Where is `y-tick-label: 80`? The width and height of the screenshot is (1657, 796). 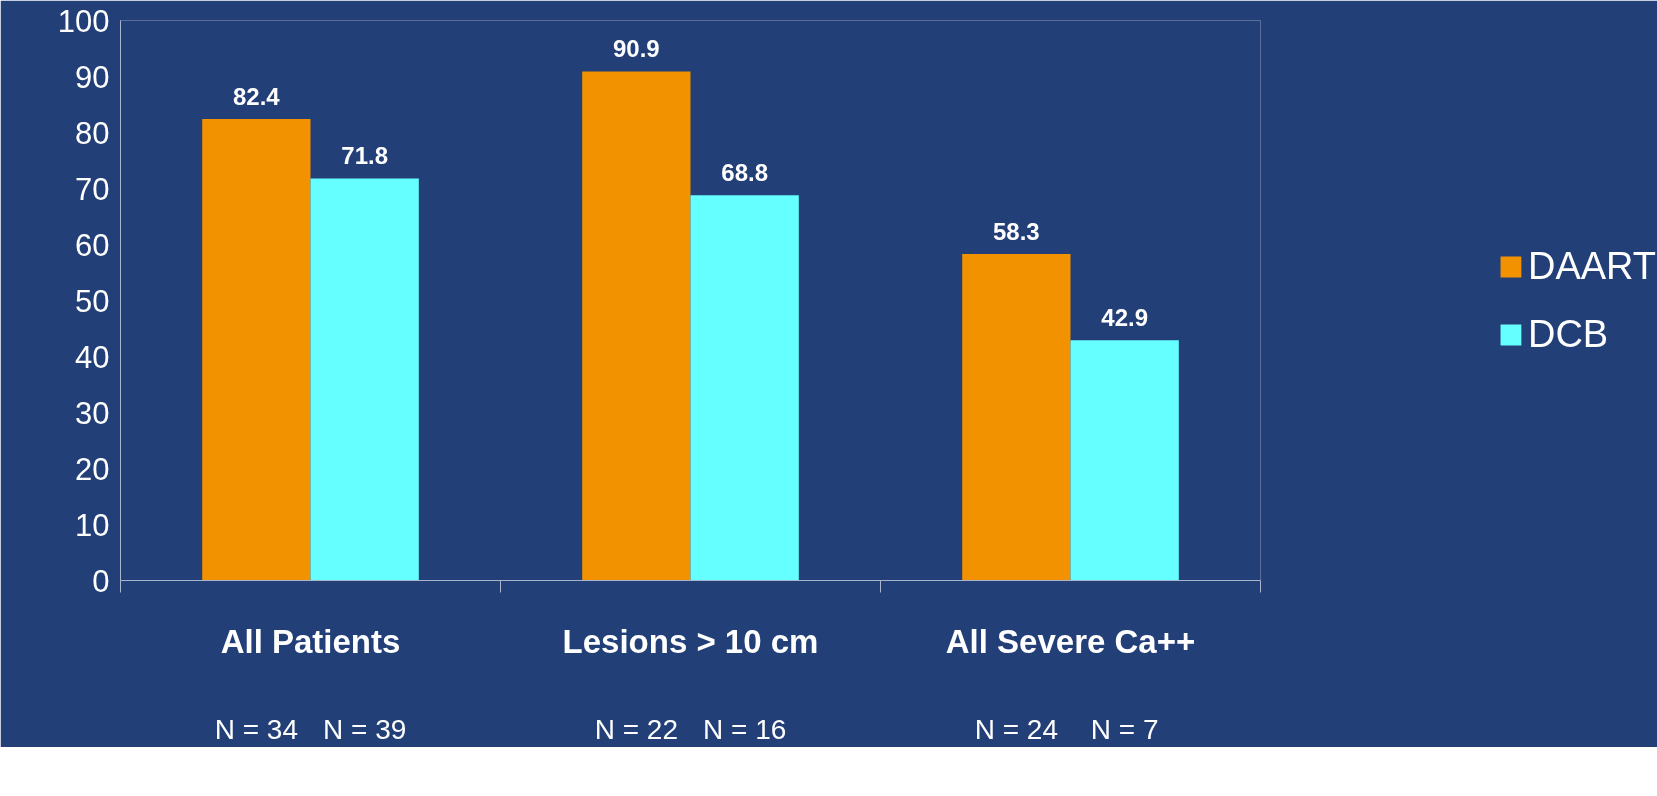
y-tick-label: 80 is located at coordinates (92, 133).